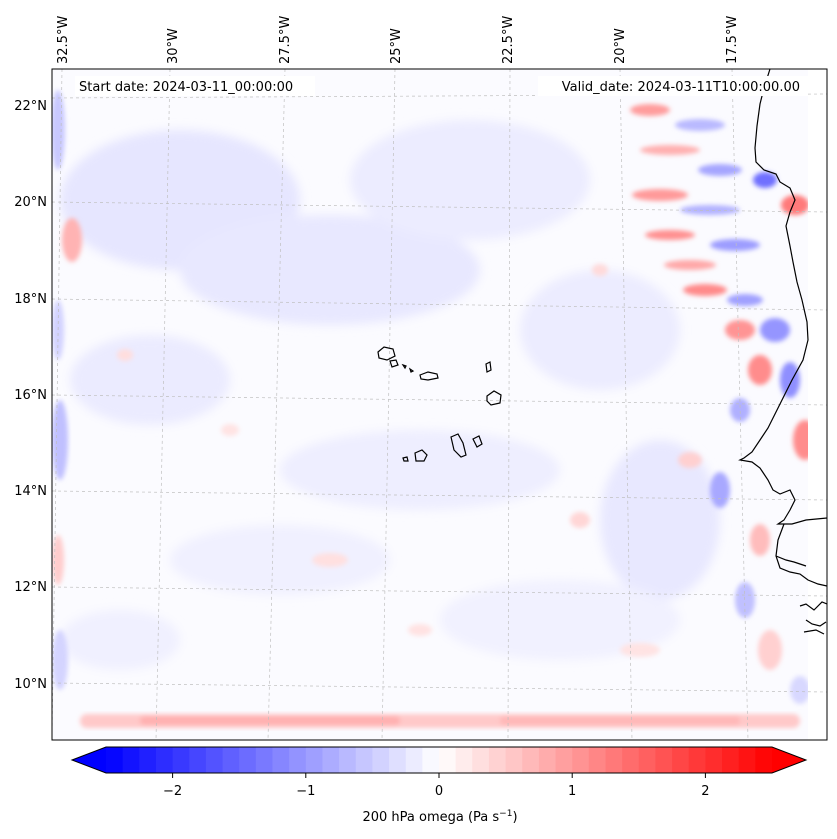 The height and width of the screenshot is (839, 837). Describe the element at coordinates (817, 404) in the screenshot. I see `right-edge-strip` at that location.